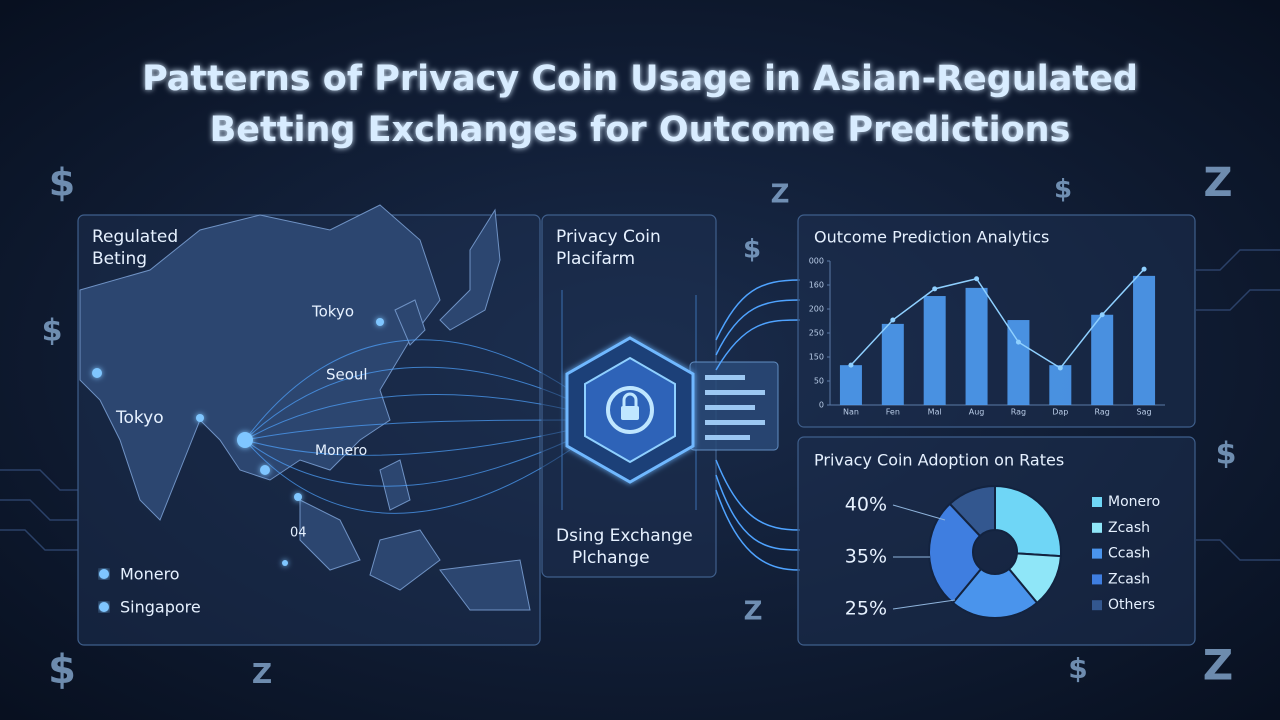 The image size is (1280, 720). Describe the element at coordinates (407, 426) in the screenshot. I see `connection-lines` at that location.